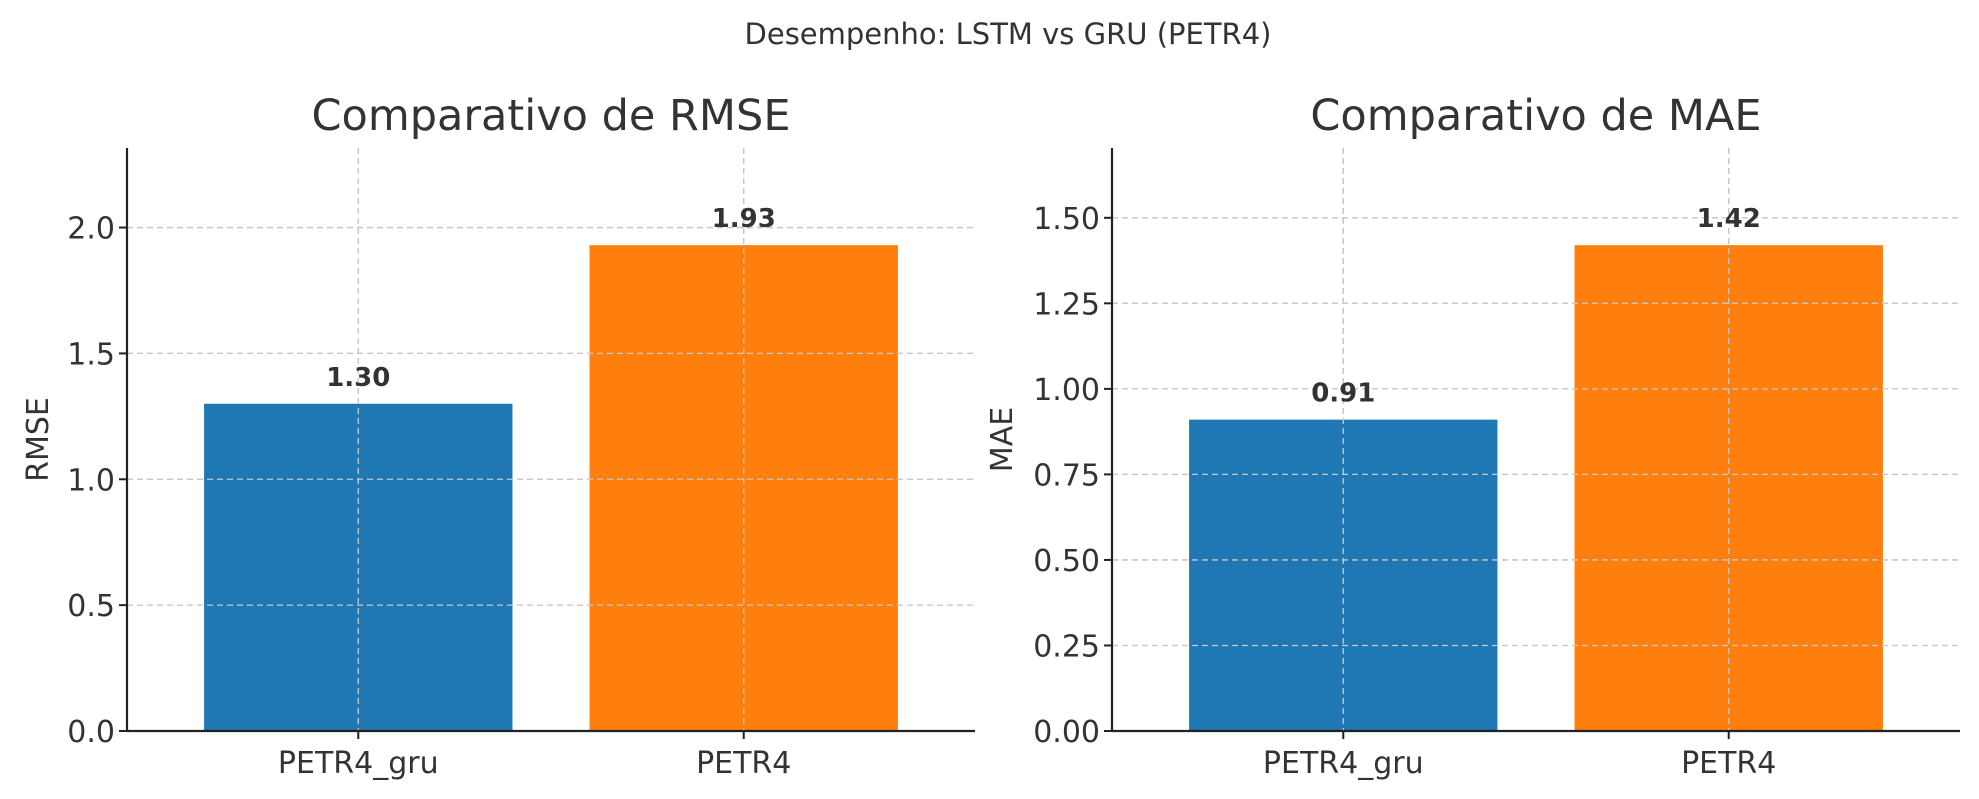 Image resolution: width=1979 pixels, height=799 pixels. I want to click on rmse-ytick-label: 0.5, so click(91, 606).